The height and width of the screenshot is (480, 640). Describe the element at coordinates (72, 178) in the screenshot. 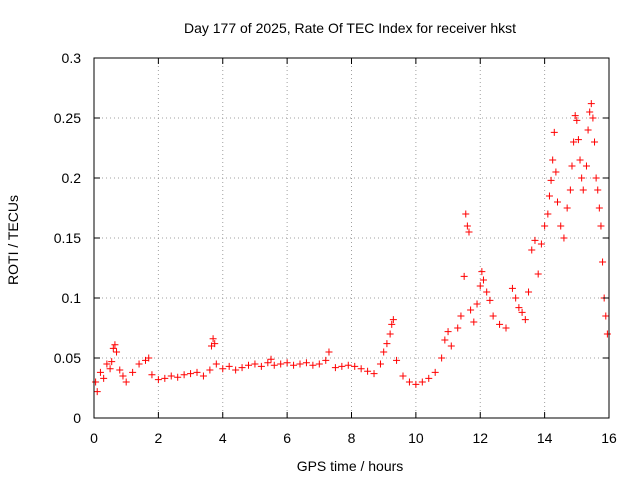

I see `y-tick-label: 0.2` at that location.